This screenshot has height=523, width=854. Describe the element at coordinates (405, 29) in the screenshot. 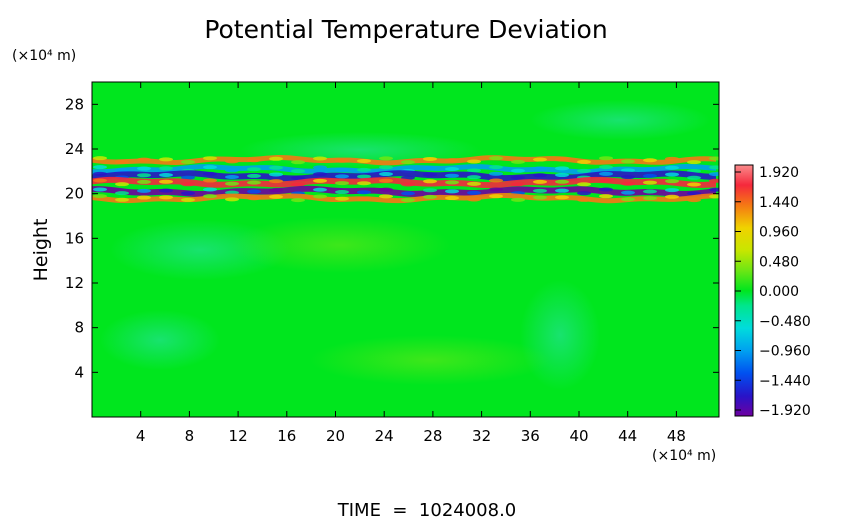

I see `chart-title: Potential Temperature Deviation` at that location.